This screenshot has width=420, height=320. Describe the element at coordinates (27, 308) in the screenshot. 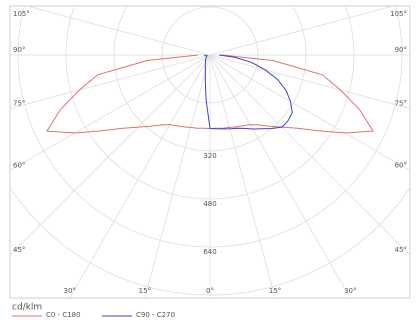

I see `unit-label: cd/klm` at that location.